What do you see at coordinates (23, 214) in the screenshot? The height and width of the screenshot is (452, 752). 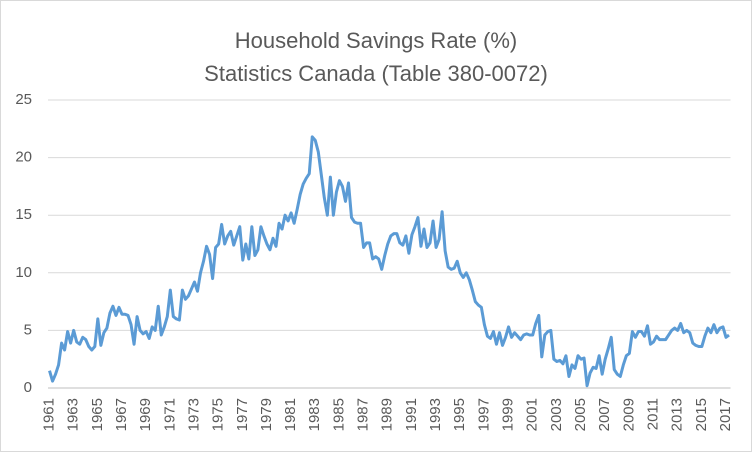 I see `y-tick-label: 15` at bounding box center [23, 214].